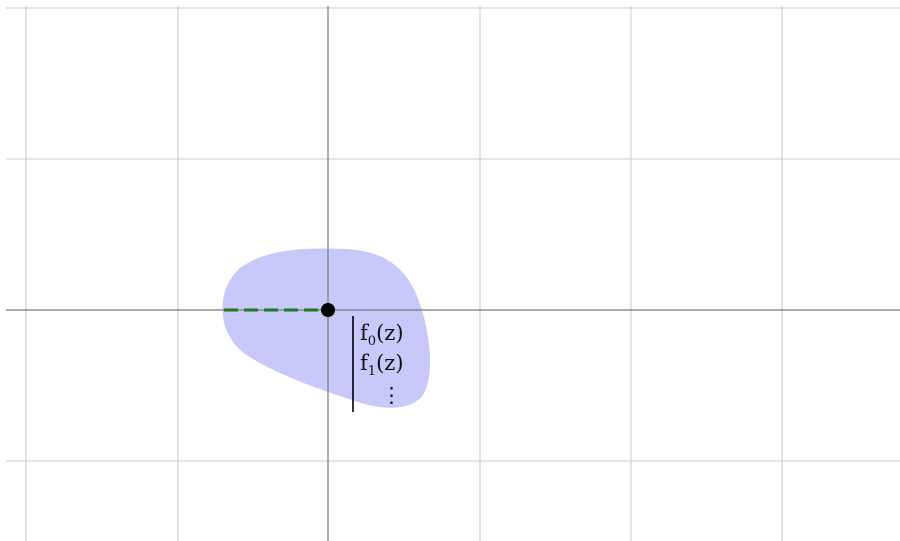 The height and width of the screenshot is (541, 900). I want to click on analytic-region, so click(326, 328).